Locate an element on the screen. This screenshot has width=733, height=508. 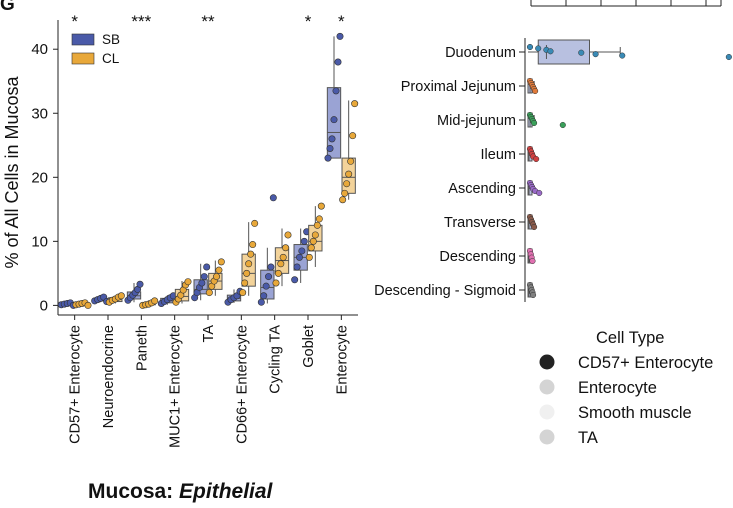
bottom-title-italic: Epithelial is located at coordinates (226, 491).